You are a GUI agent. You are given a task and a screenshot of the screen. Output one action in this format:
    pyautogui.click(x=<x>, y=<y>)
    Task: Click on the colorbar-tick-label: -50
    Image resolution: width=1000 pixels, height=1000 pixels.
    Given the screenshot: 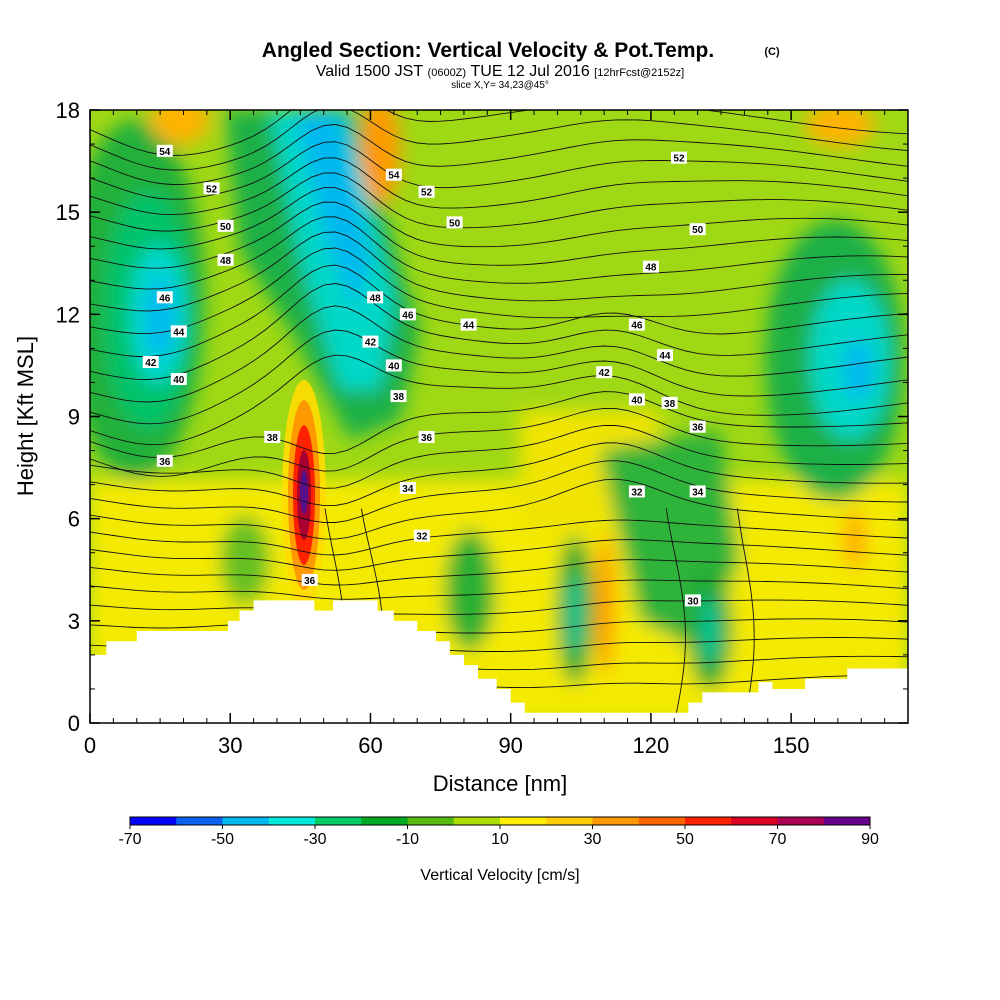 What is the action you would take?
    pyautogui.click(x=222, y=839)
    